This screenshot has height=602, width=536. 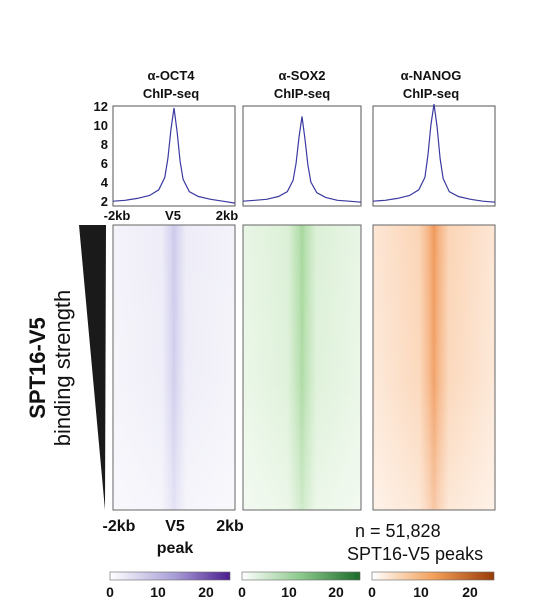 I want to click on colorbar-2: 0 10 20, so click(x=431, y=585).